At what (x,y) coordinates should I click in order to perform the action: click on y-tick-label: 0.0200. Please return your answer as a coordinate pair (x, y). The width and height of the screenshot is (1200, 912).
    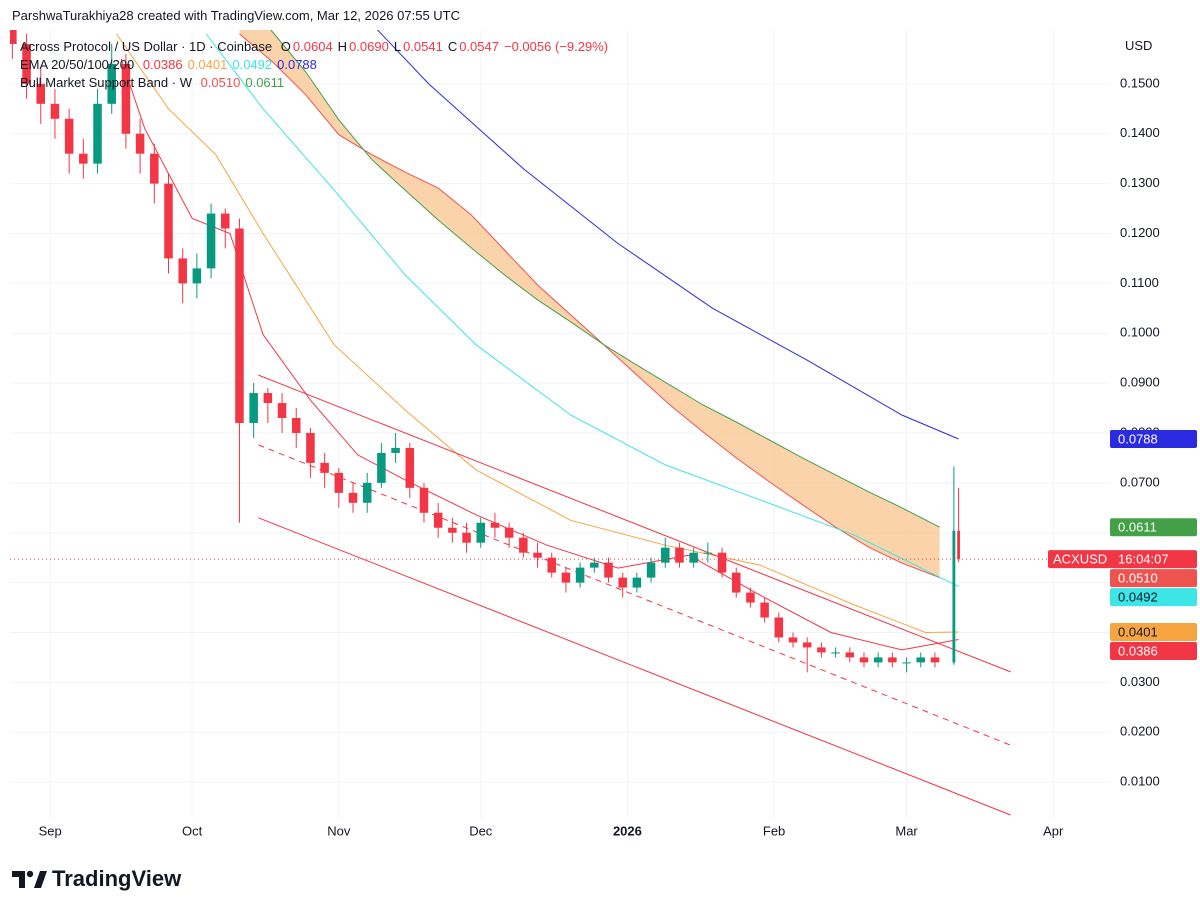
    Looking at the image, I should click on (1140, 731).